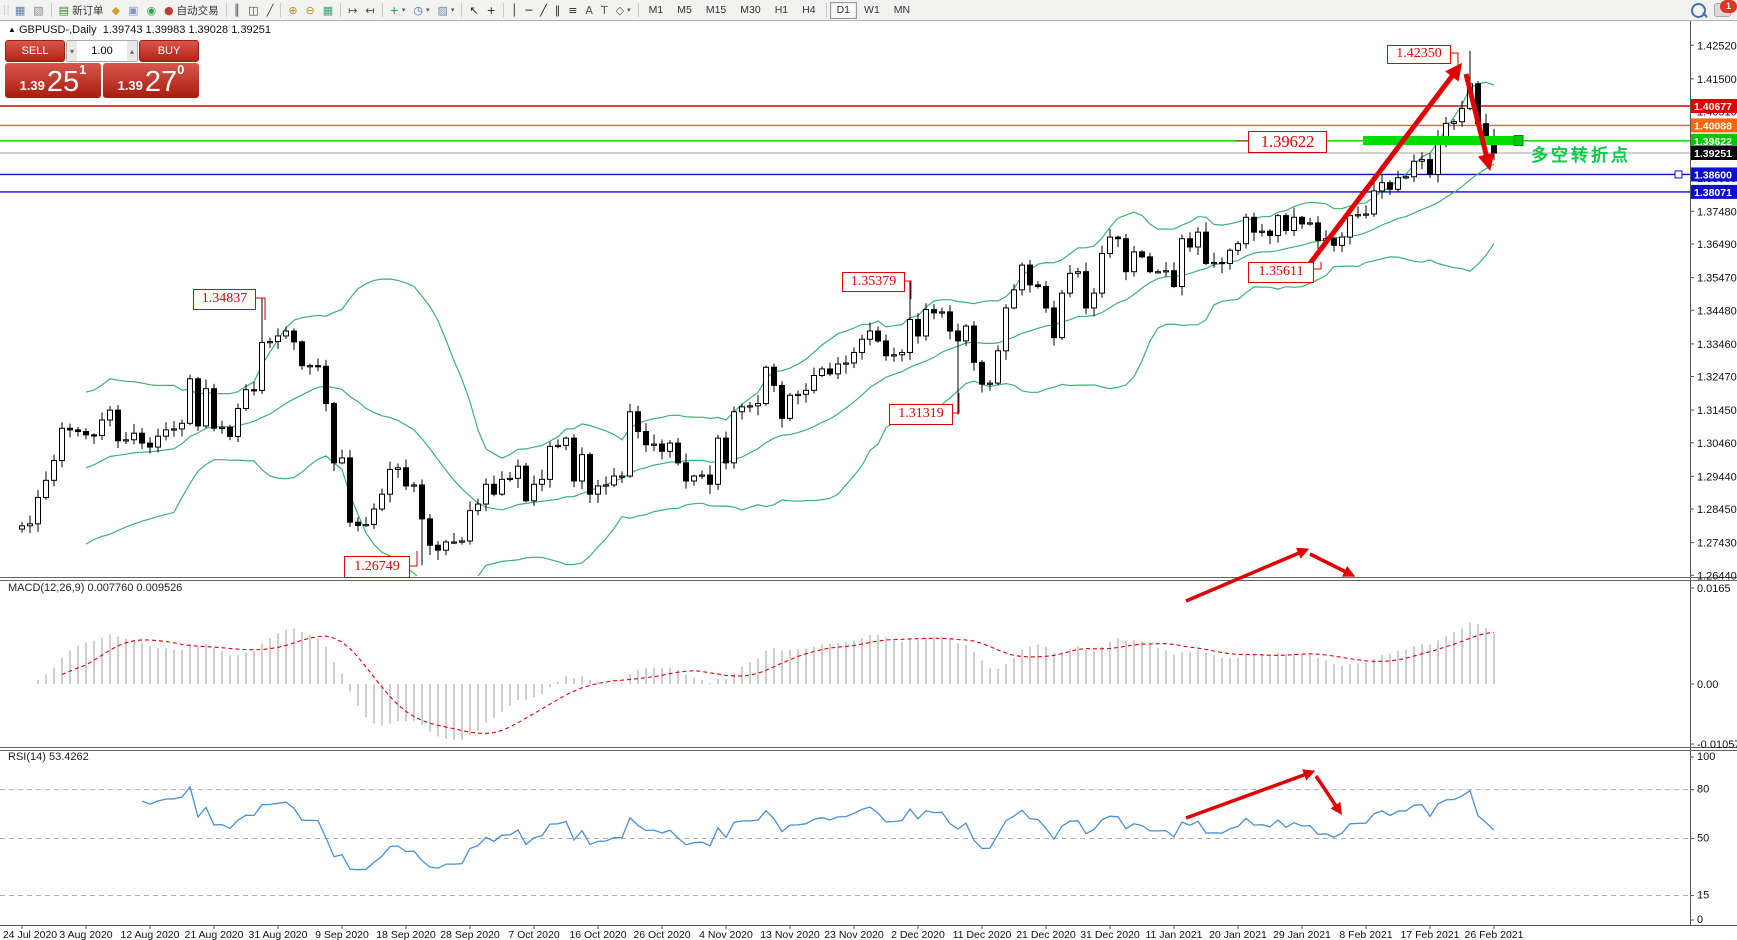 The height and width of the screenshot is (940, 1737). I want to click on equidistant-channel-button: ∥, so click(558, 10).